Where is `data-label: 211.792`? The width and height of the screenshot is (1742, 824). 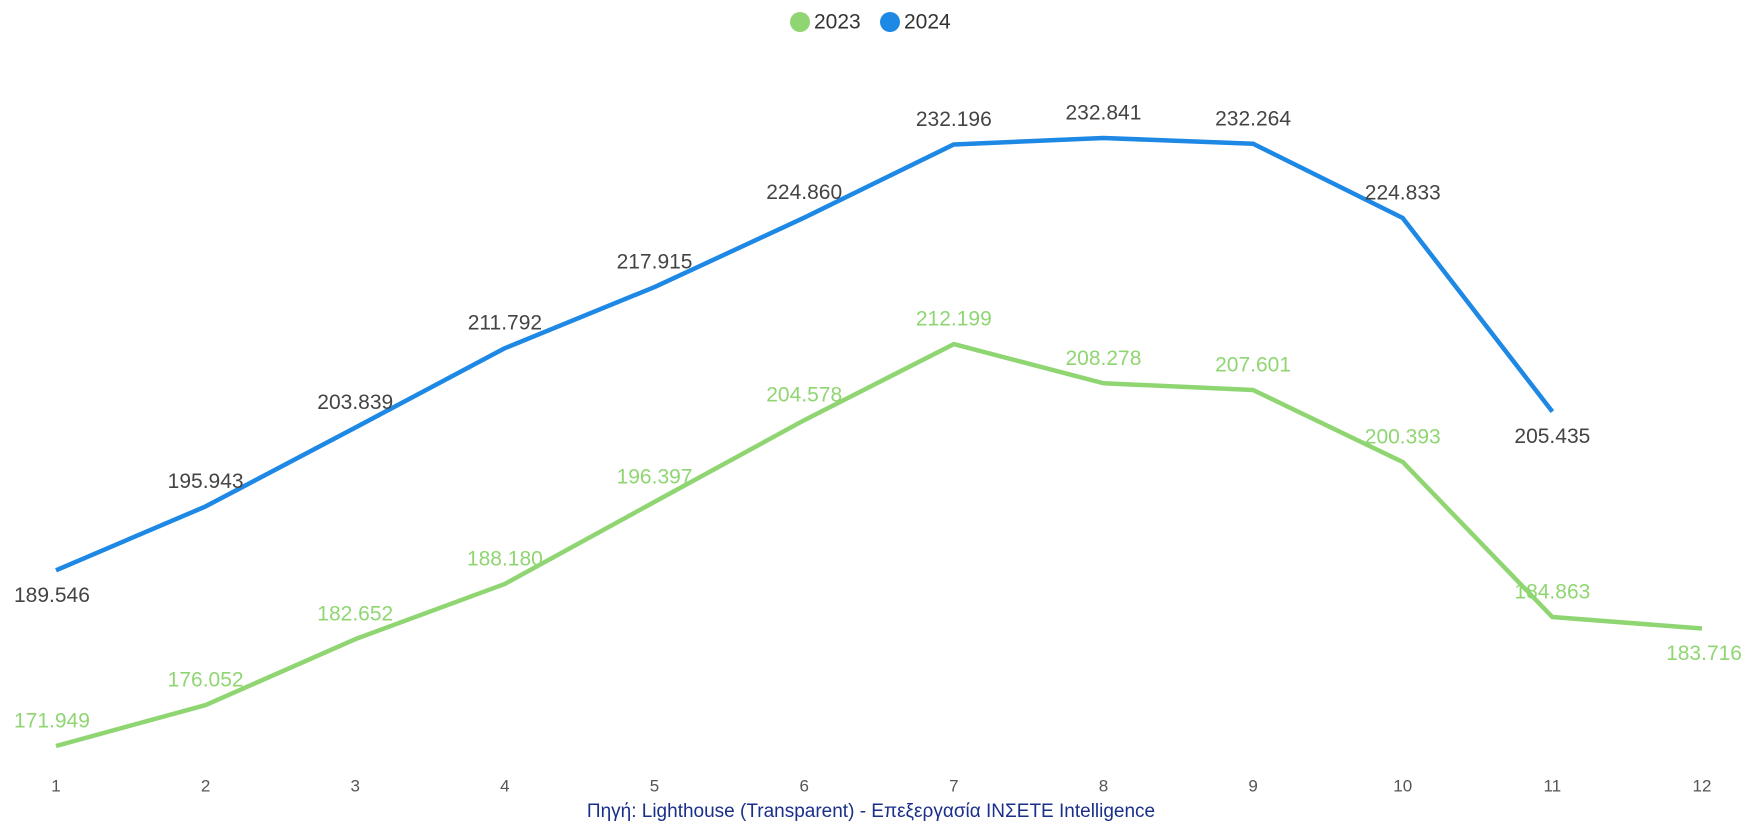
data-label: 211.792 is located at coordinates (505, 323).